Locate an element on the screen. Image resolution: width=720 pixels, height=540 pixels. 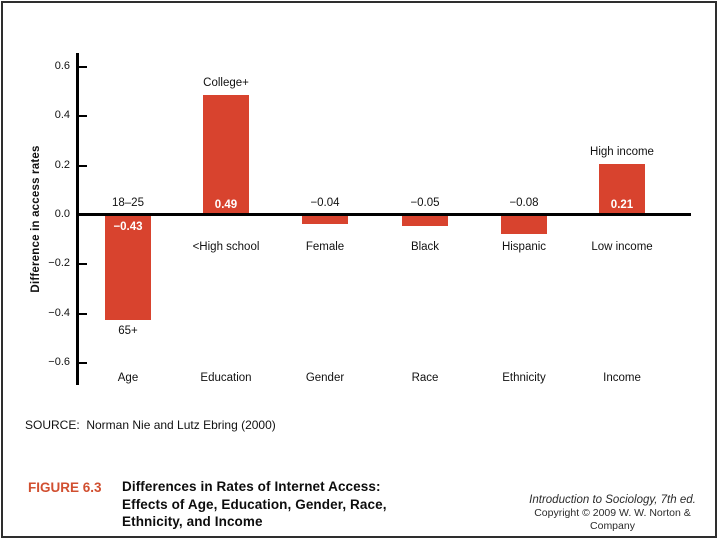
y-axis-line is located at coordinates (77, 219).